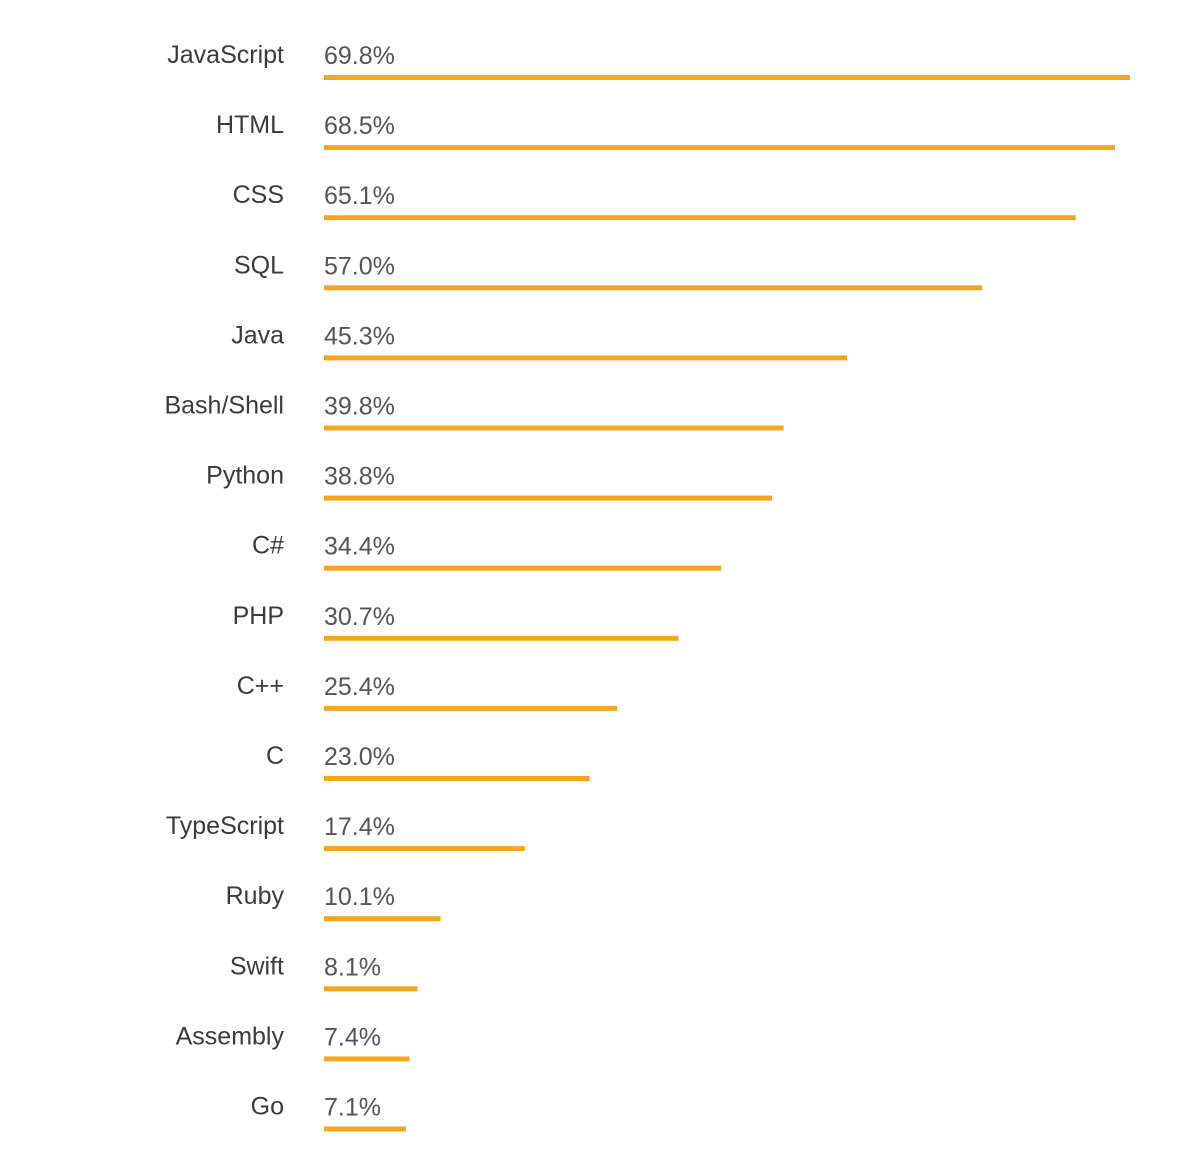 The image size is (1200, 1156). I want to click on category-label: JavaScript, so click(225, 55).